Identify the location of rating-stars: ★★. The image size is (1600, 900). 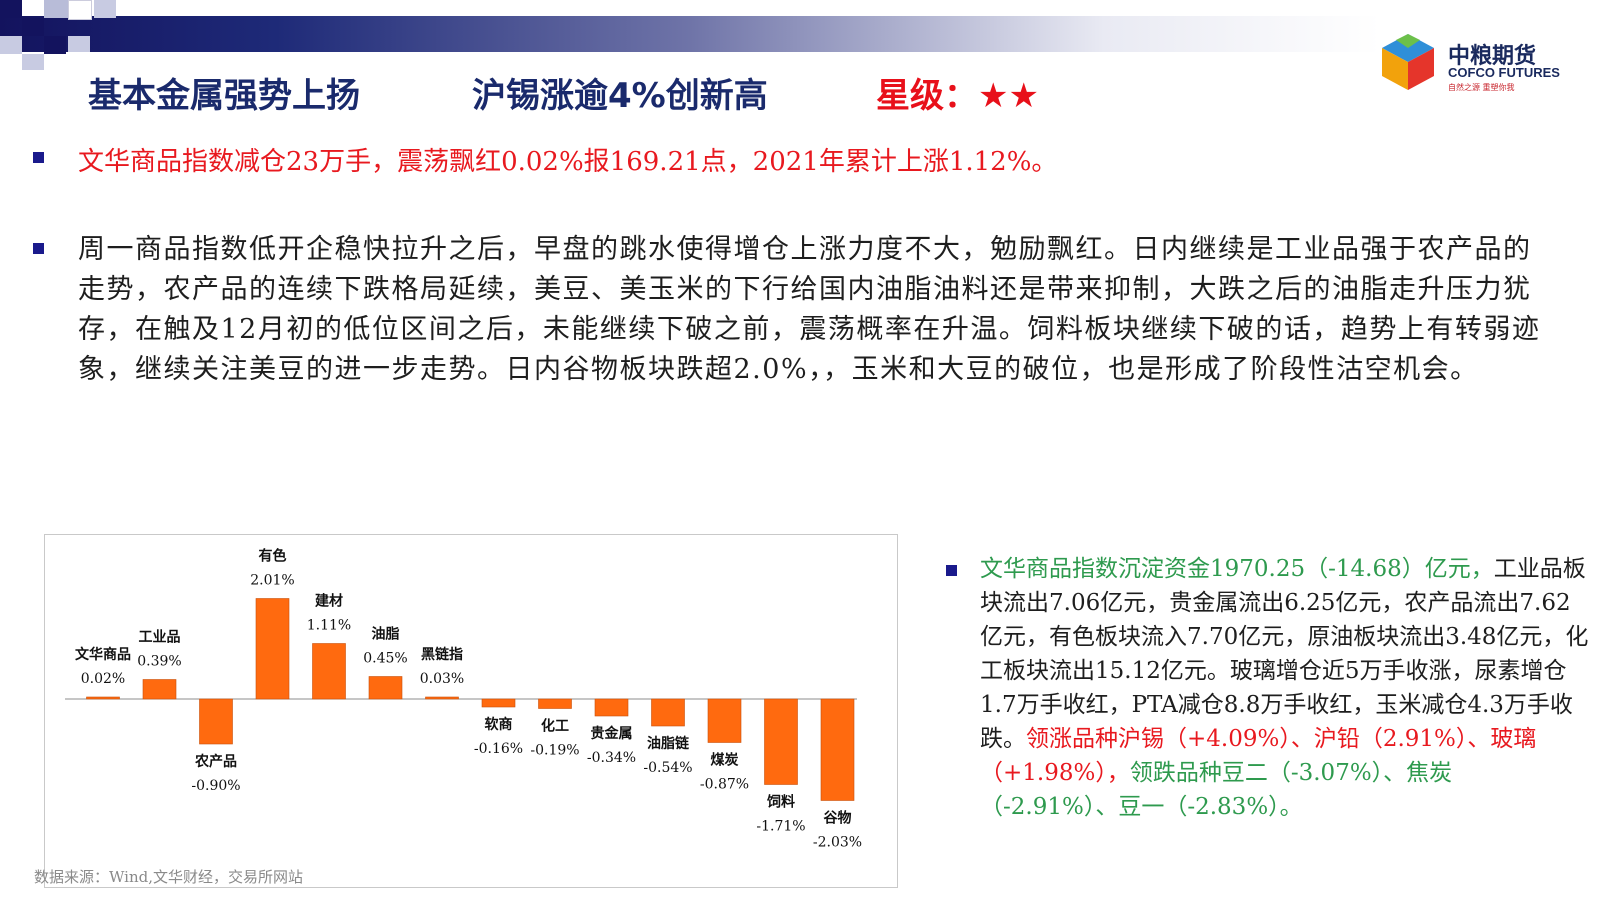
(1008, 96).